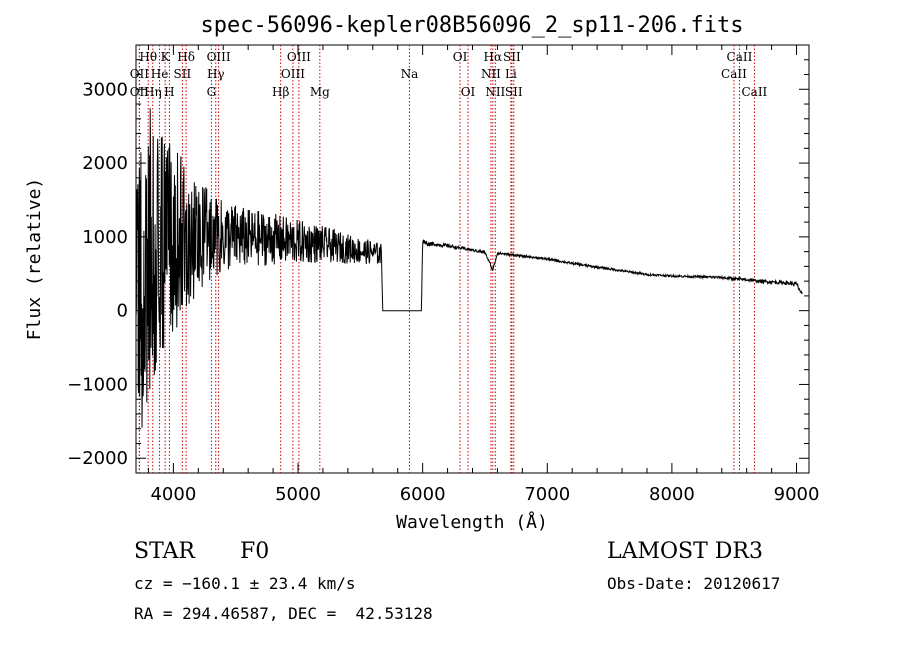 This screenshot has width=900, height=649. I want to click on spectral-line-label: Na, so click(410, 74).